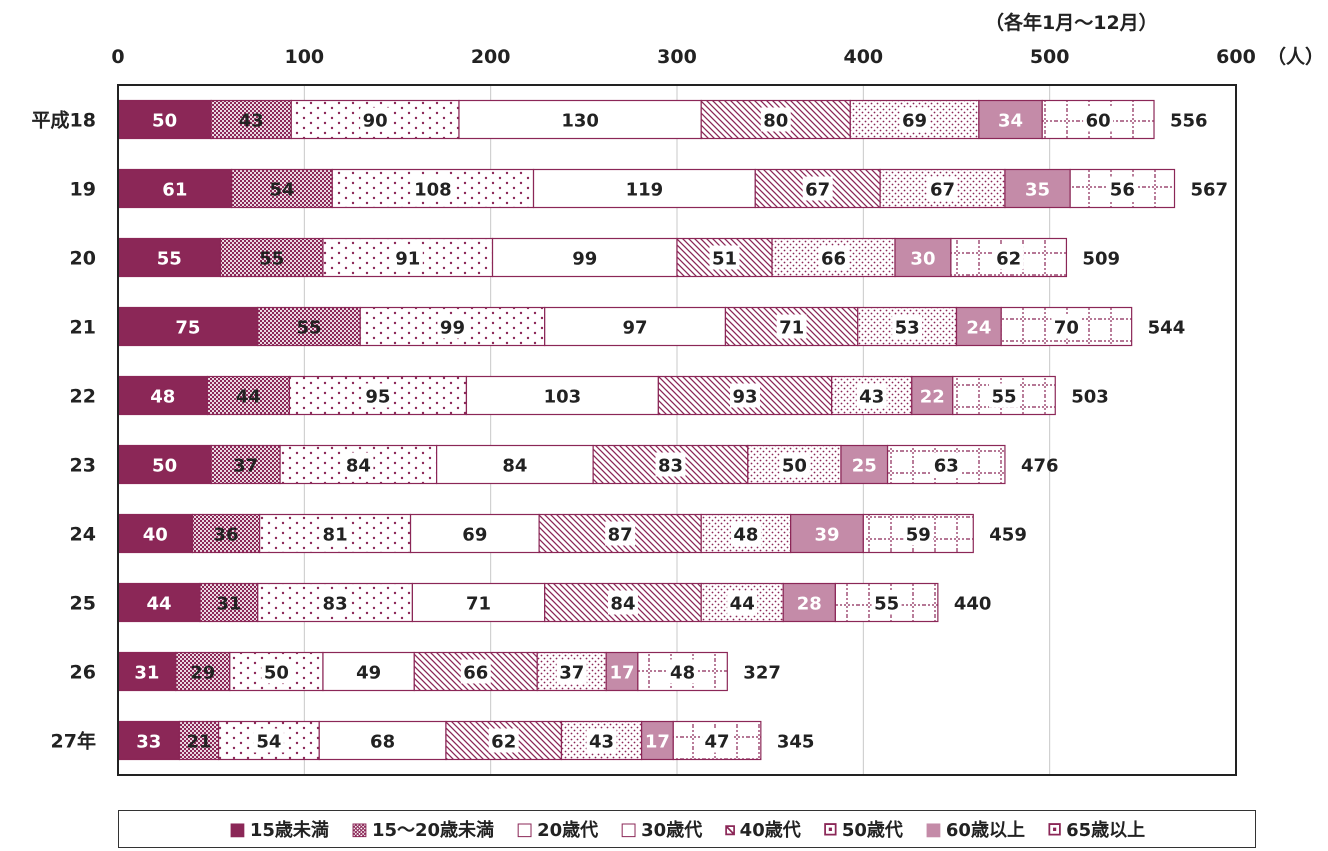 This screenshot has width=1328, height=851. What do you see at coordinates (730, 829) in the screenshot?
I see `legend-marker-icon: ⧅` at bounding box center [730, 829].